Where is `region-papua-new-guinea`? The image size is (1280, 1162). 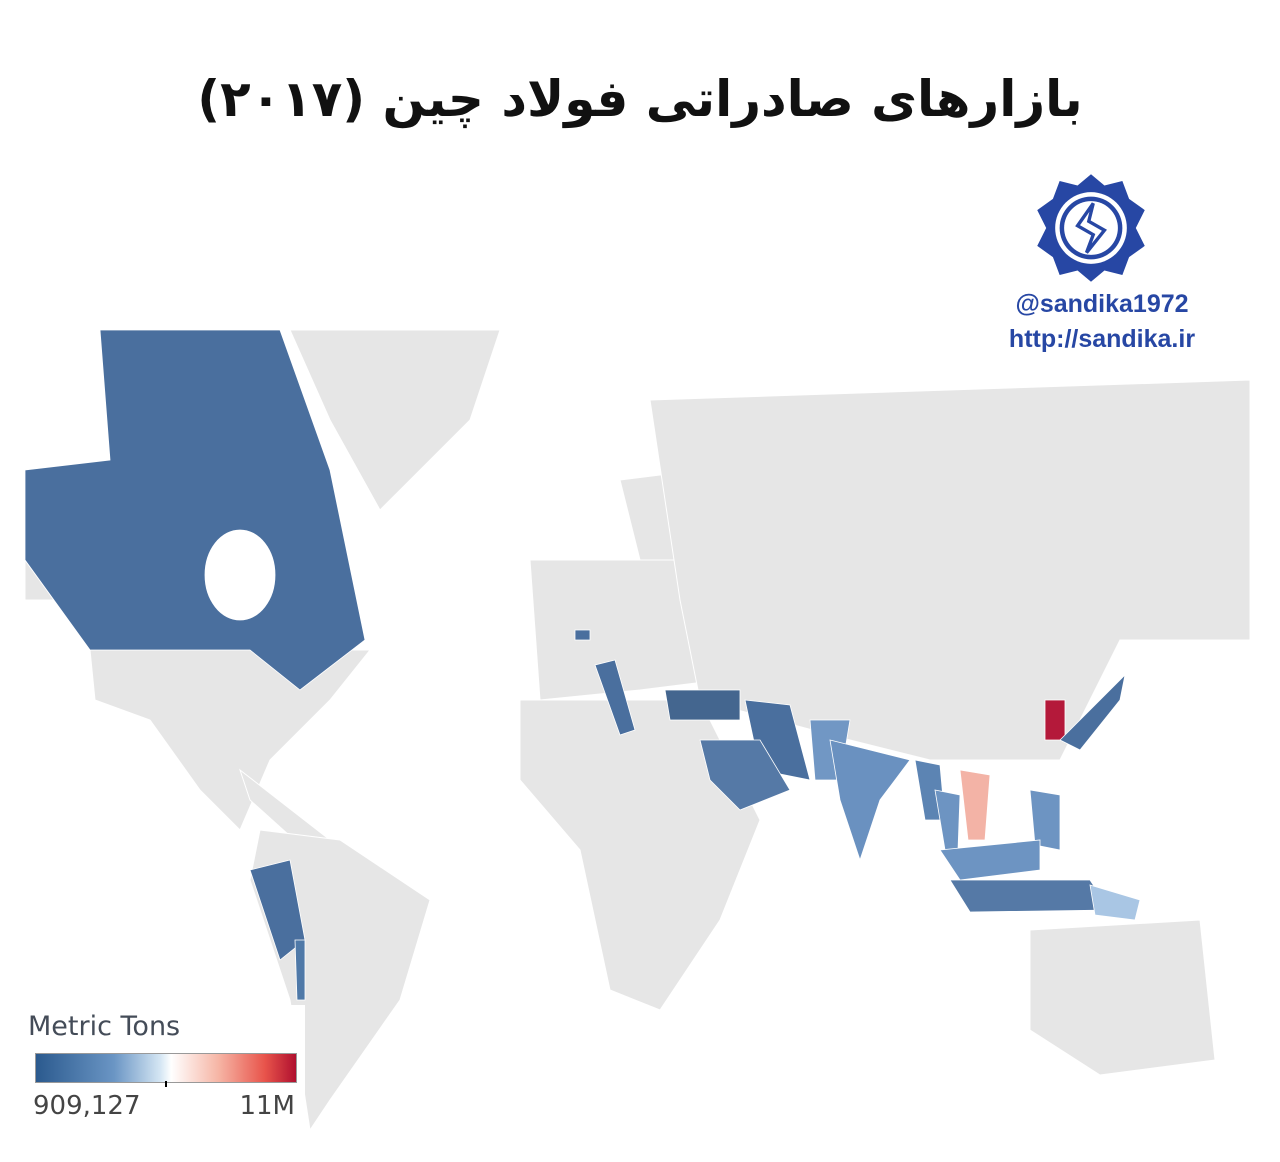 region-papua-new-guinea is located at coordinates (1115, 902).